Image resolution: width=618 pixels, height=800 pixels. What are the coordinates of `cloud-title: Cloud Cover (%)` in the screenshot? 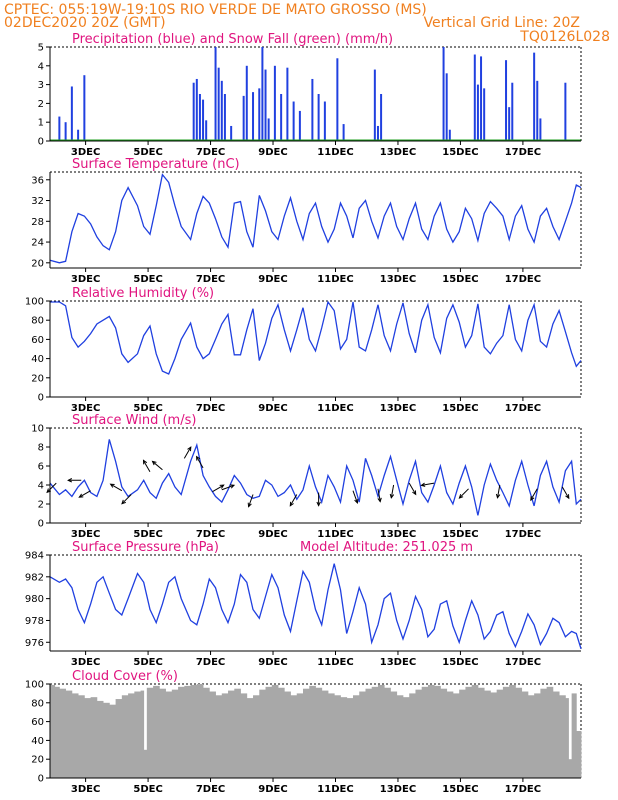 It's located at (125, 676).